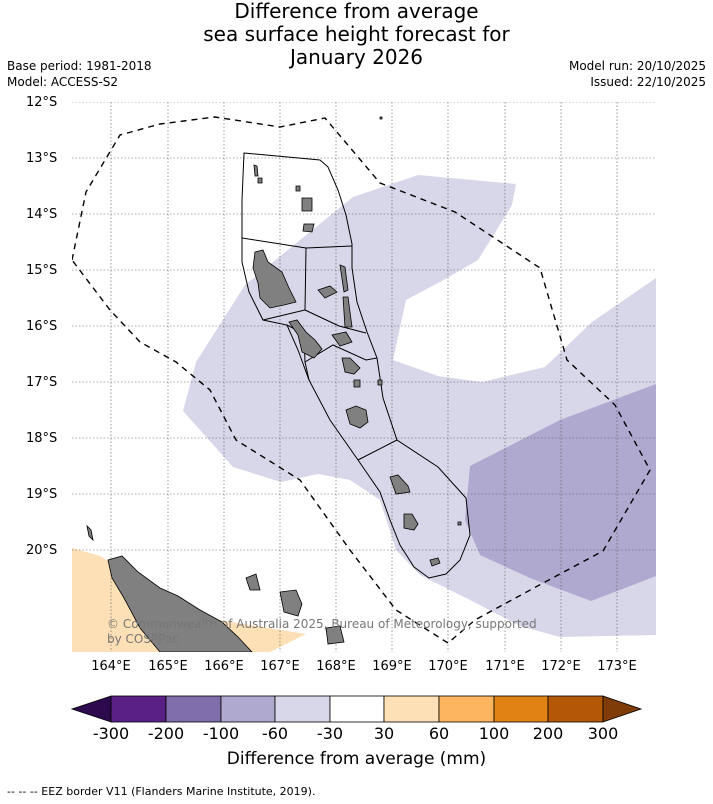 This screenshot has height=804, width=713. What do you see at coordinates (400, 484) in the screenshot?
I see `island-erromango` at bounding box center [400, 484].